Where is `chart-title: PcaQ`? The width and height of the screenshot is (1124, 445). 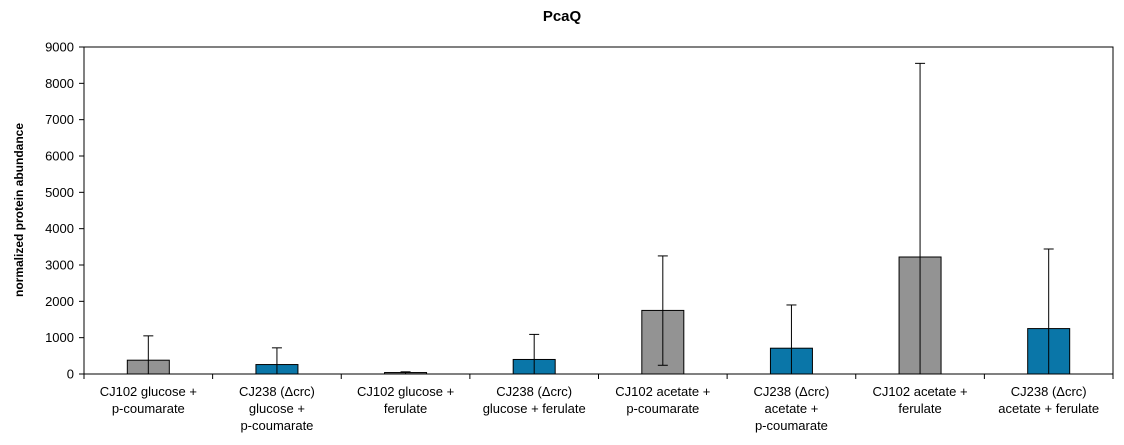 chart-title: PcaQ is located at coordinates (562, 16).